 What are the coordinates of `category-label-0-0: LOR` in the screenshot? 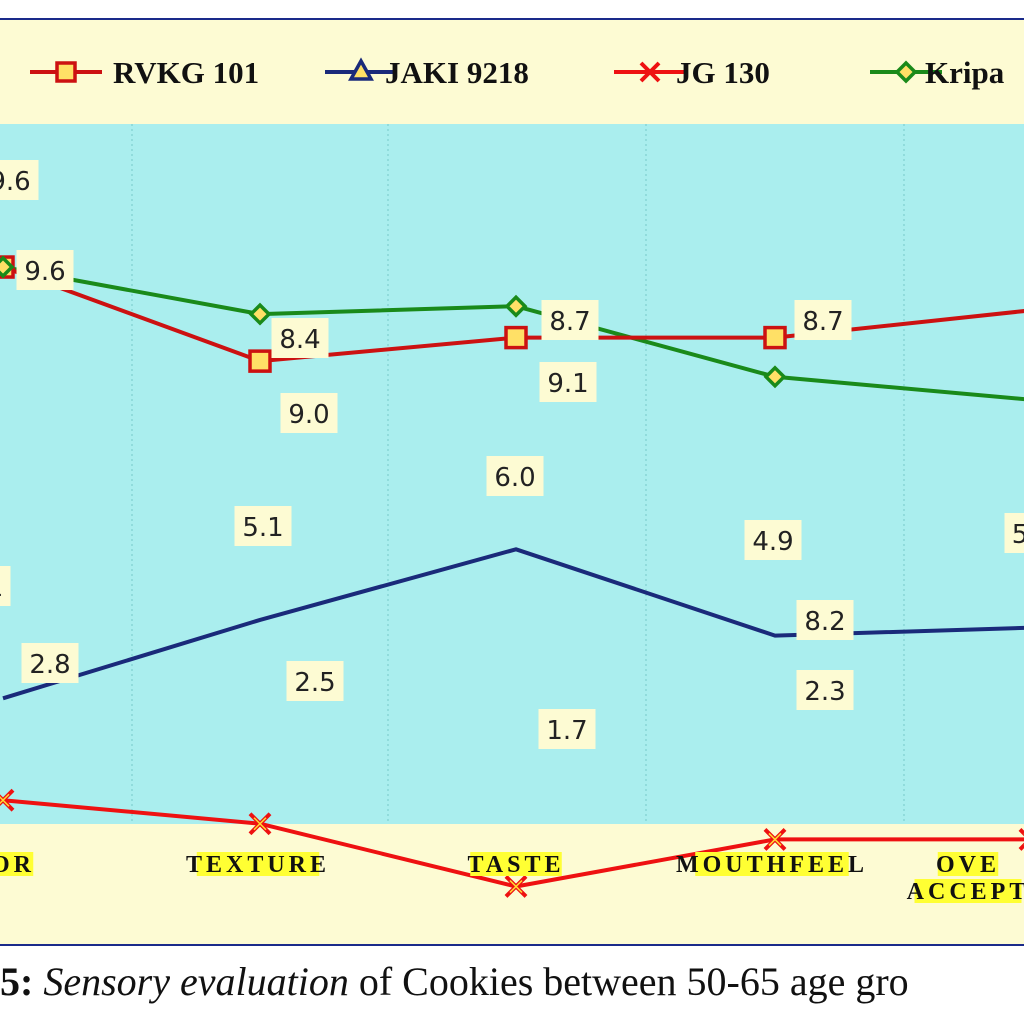 It's located at (17, 865).